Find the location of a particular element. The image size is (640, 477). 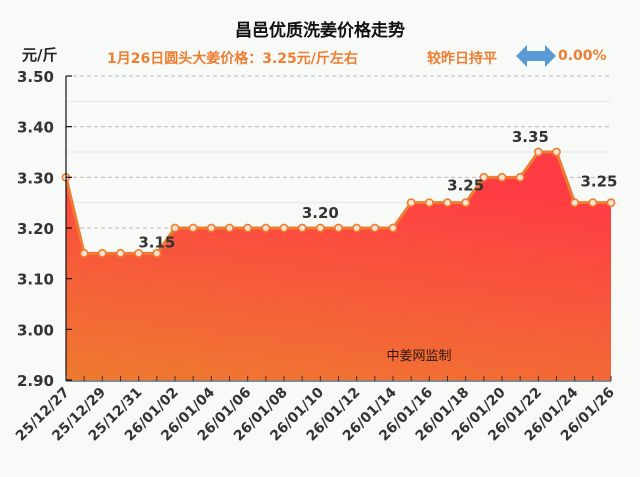

chart-title: 昌邑优质洗姜价格走势 is located at coordinates (320, 31).